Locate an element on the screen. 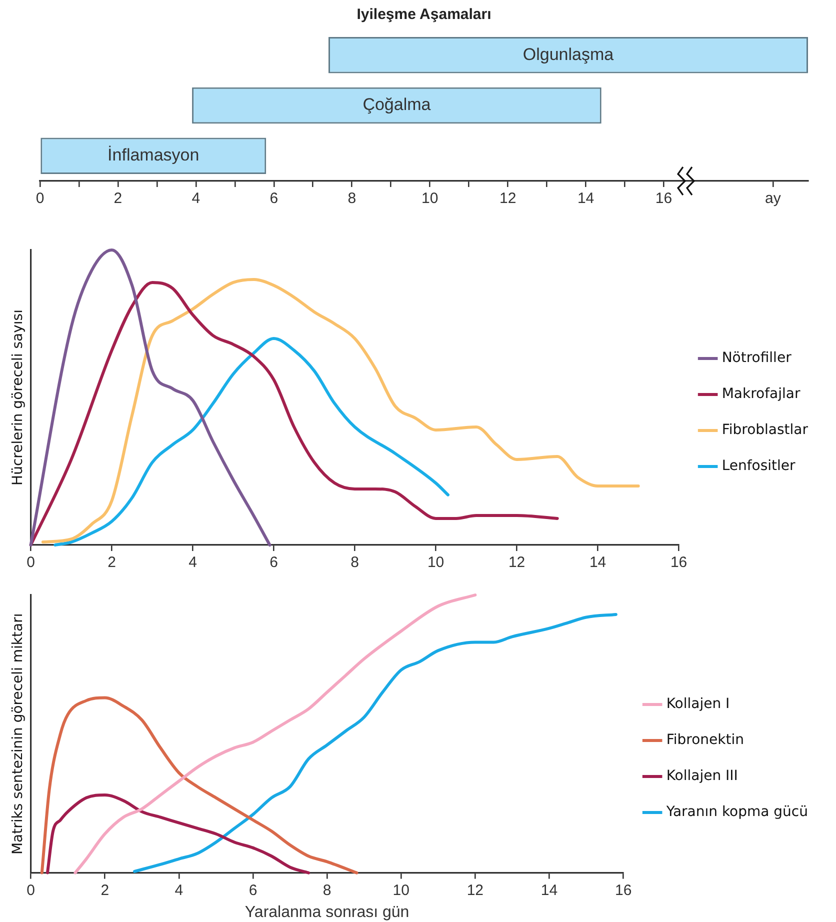 This screenshot has width=836, height=922. legend-label: Yaranın kopma gücü is located at coordinates (736, 812).